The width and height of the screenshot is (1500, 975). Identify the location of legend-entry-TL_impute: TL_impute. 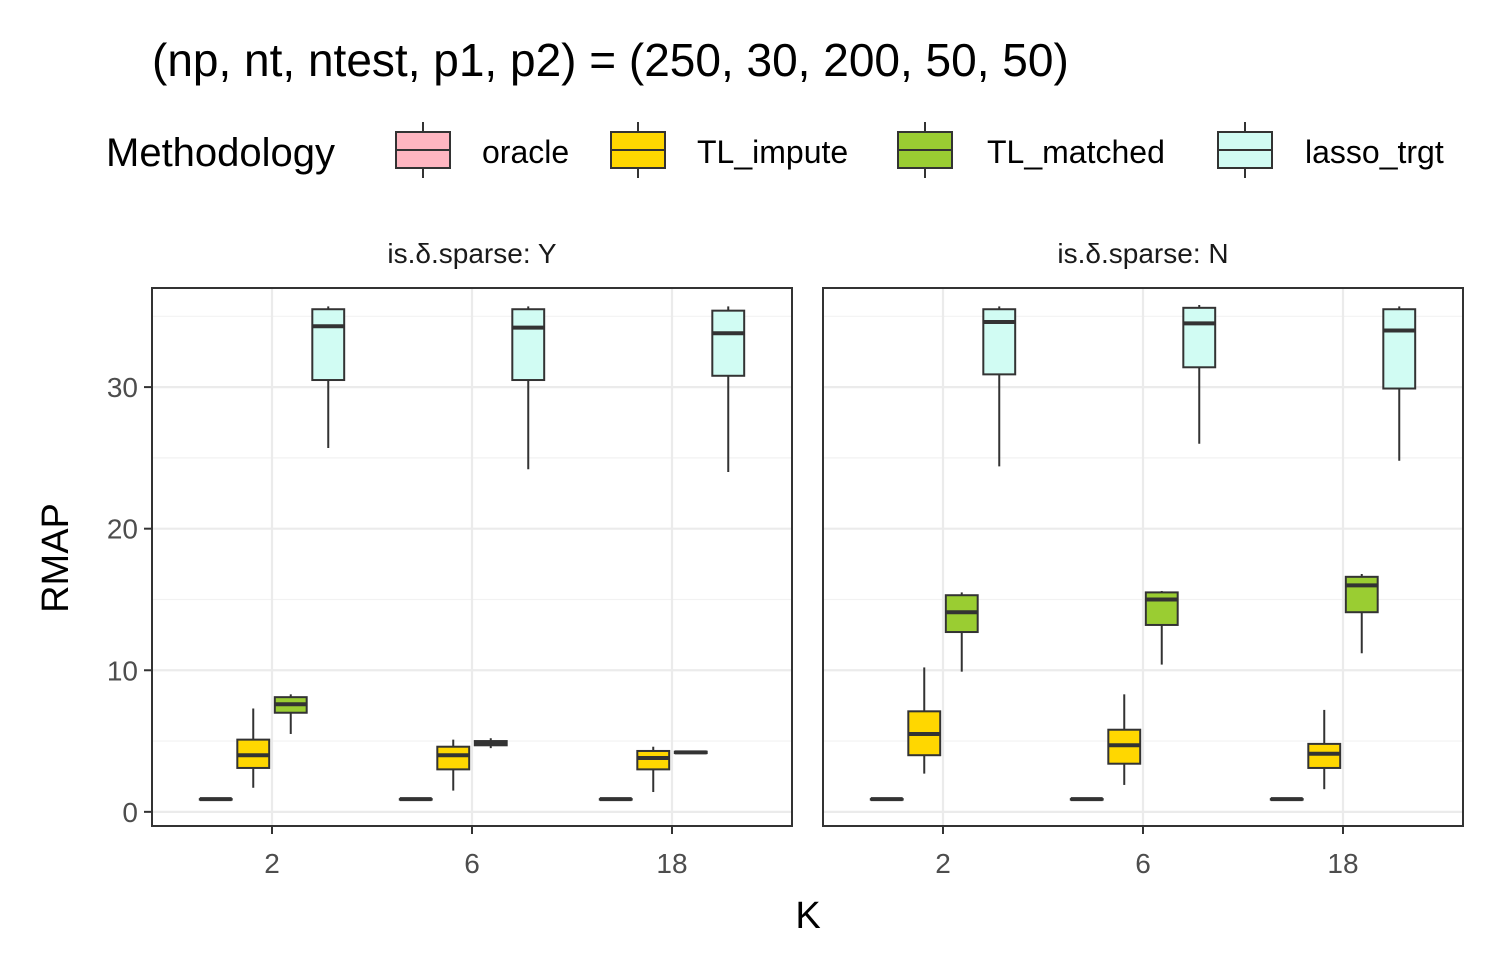
(729, 150).